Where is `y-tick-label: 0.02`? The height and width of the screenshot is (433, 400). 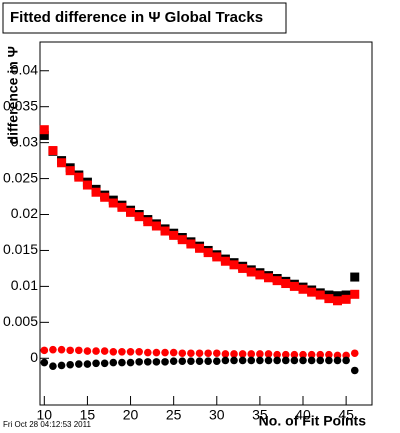 y-tick-label: 0.02 is located at coordinates (24, 213).